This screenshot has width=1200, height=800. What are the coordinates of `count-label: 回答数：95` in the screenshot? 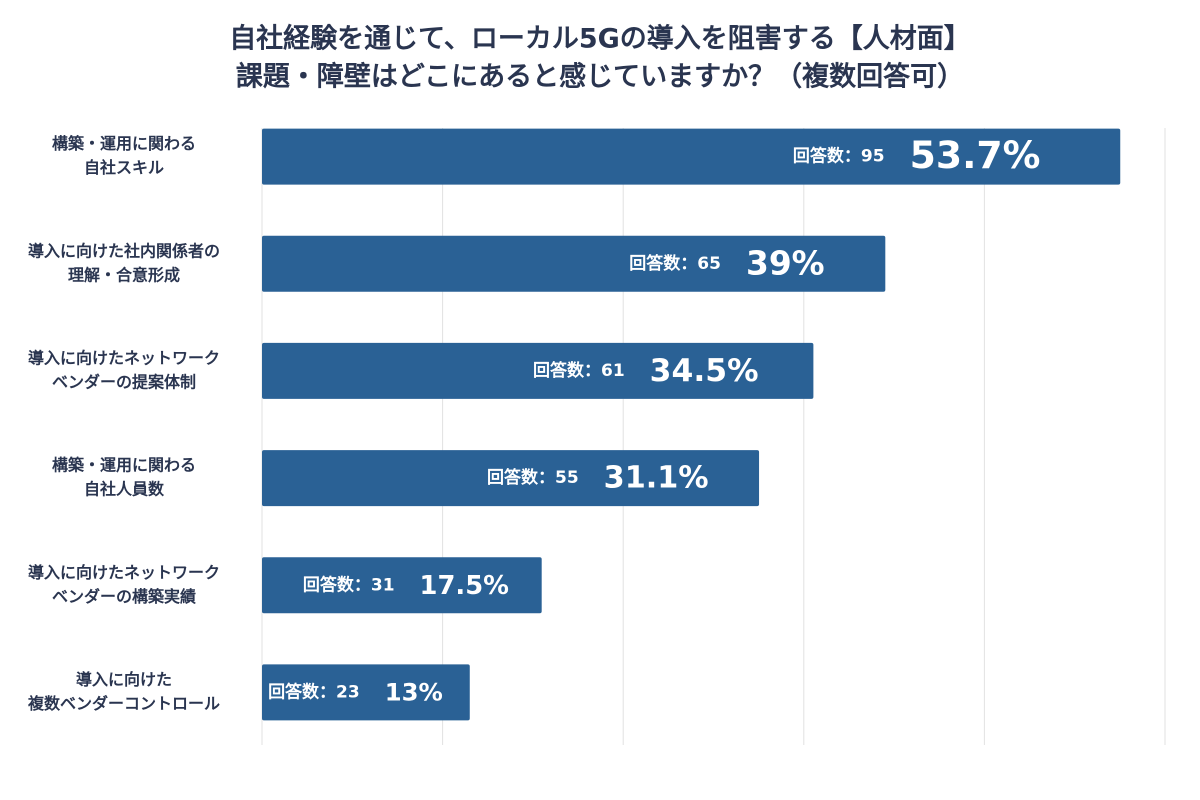 It's located at (839, 156).